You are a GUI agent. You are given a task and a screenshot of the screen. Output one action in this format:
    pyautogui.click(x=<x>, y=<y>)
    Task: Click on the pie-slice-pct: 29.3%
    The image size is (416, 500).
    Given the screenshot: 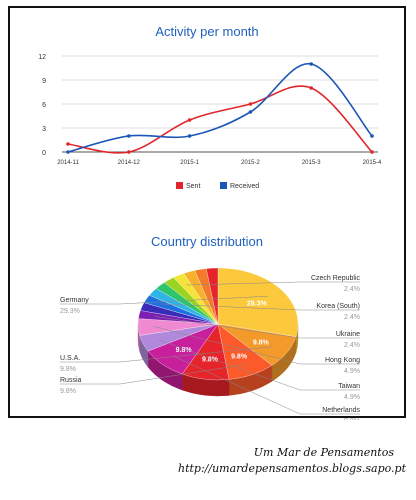 What is the action you would take?
    pyautogui.click(x=70, y=311)
    